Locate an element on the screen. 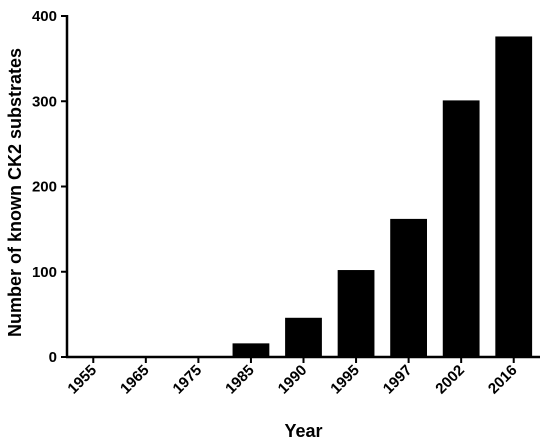  x-tick-label: 1965 is located at coordinates (135, 380).